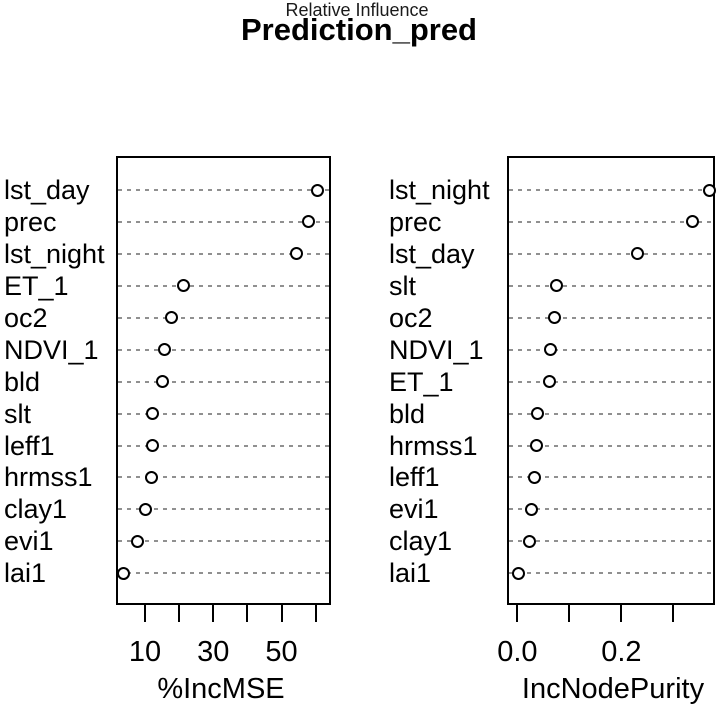 This screenshot has width=720, height=709. I want to click on axis-tick-label: 0.0, so click(517, 652).